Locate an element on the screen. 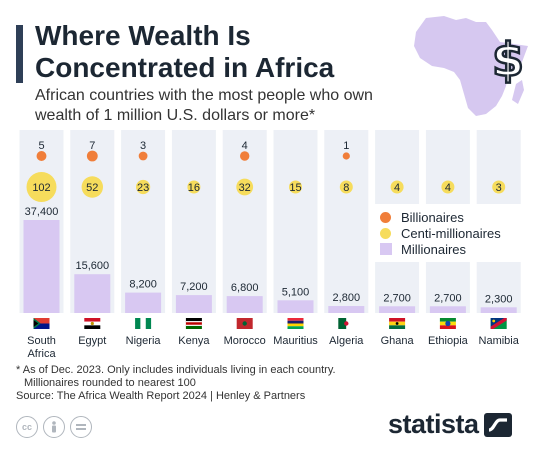  centi-value-nigeria: 23 is located at coordinates (143, 188).